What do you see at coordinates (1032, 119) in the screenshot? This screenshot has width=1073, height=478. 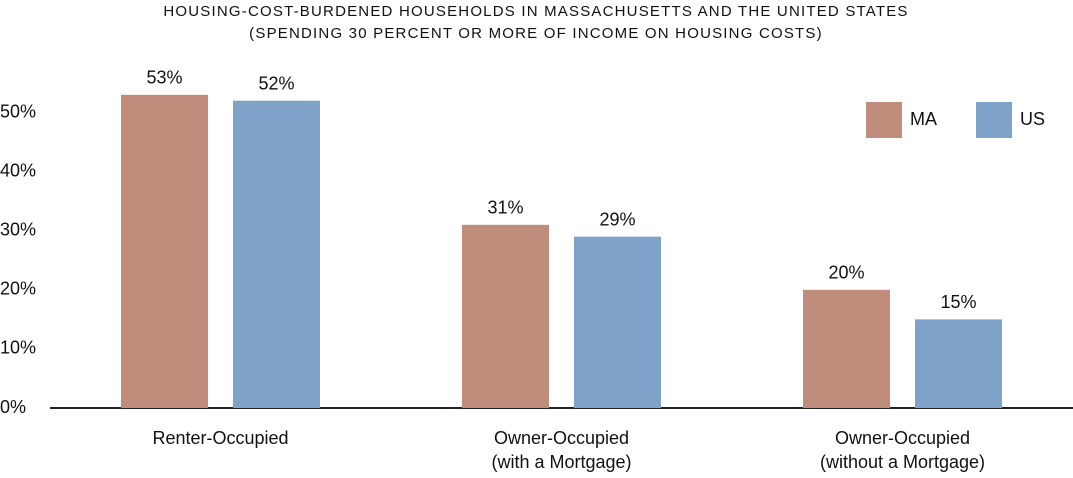 I see `legend-label: US` at bounding box center [1032, 119].